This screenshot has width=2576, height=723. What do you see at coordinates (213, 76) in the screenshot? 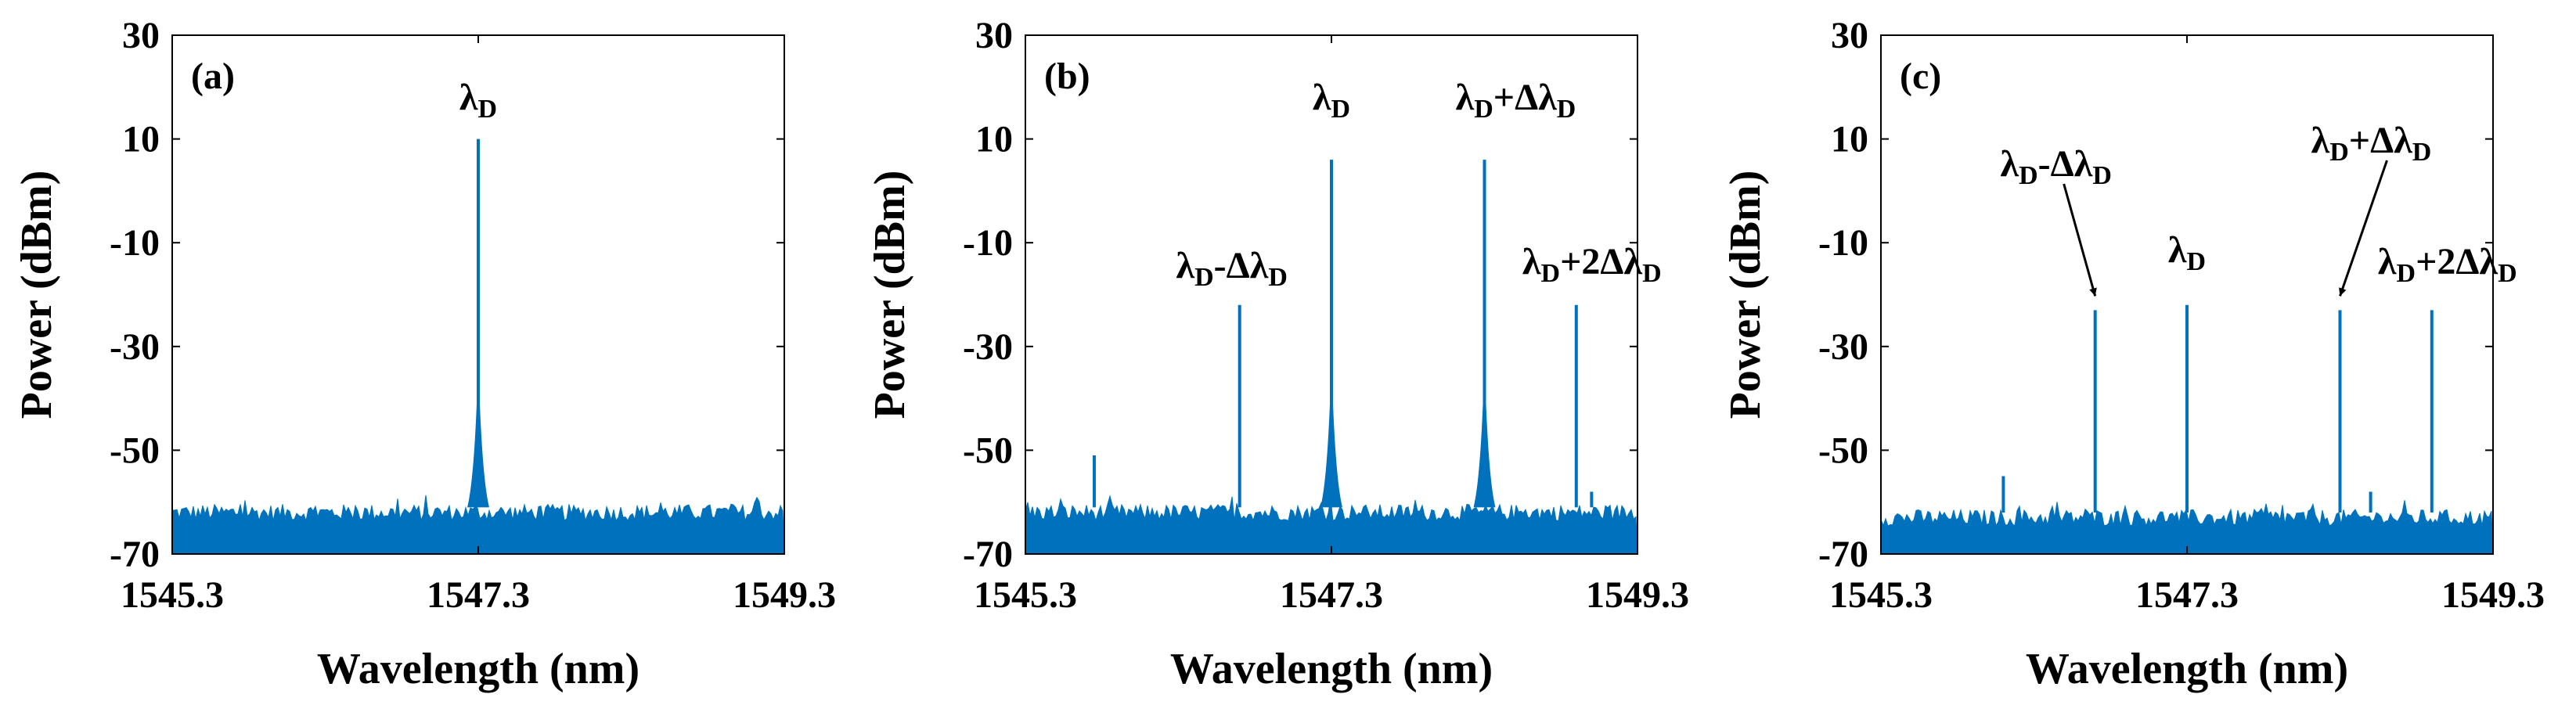
I see `panel-label: (a)` at bounding box center [213, 76].